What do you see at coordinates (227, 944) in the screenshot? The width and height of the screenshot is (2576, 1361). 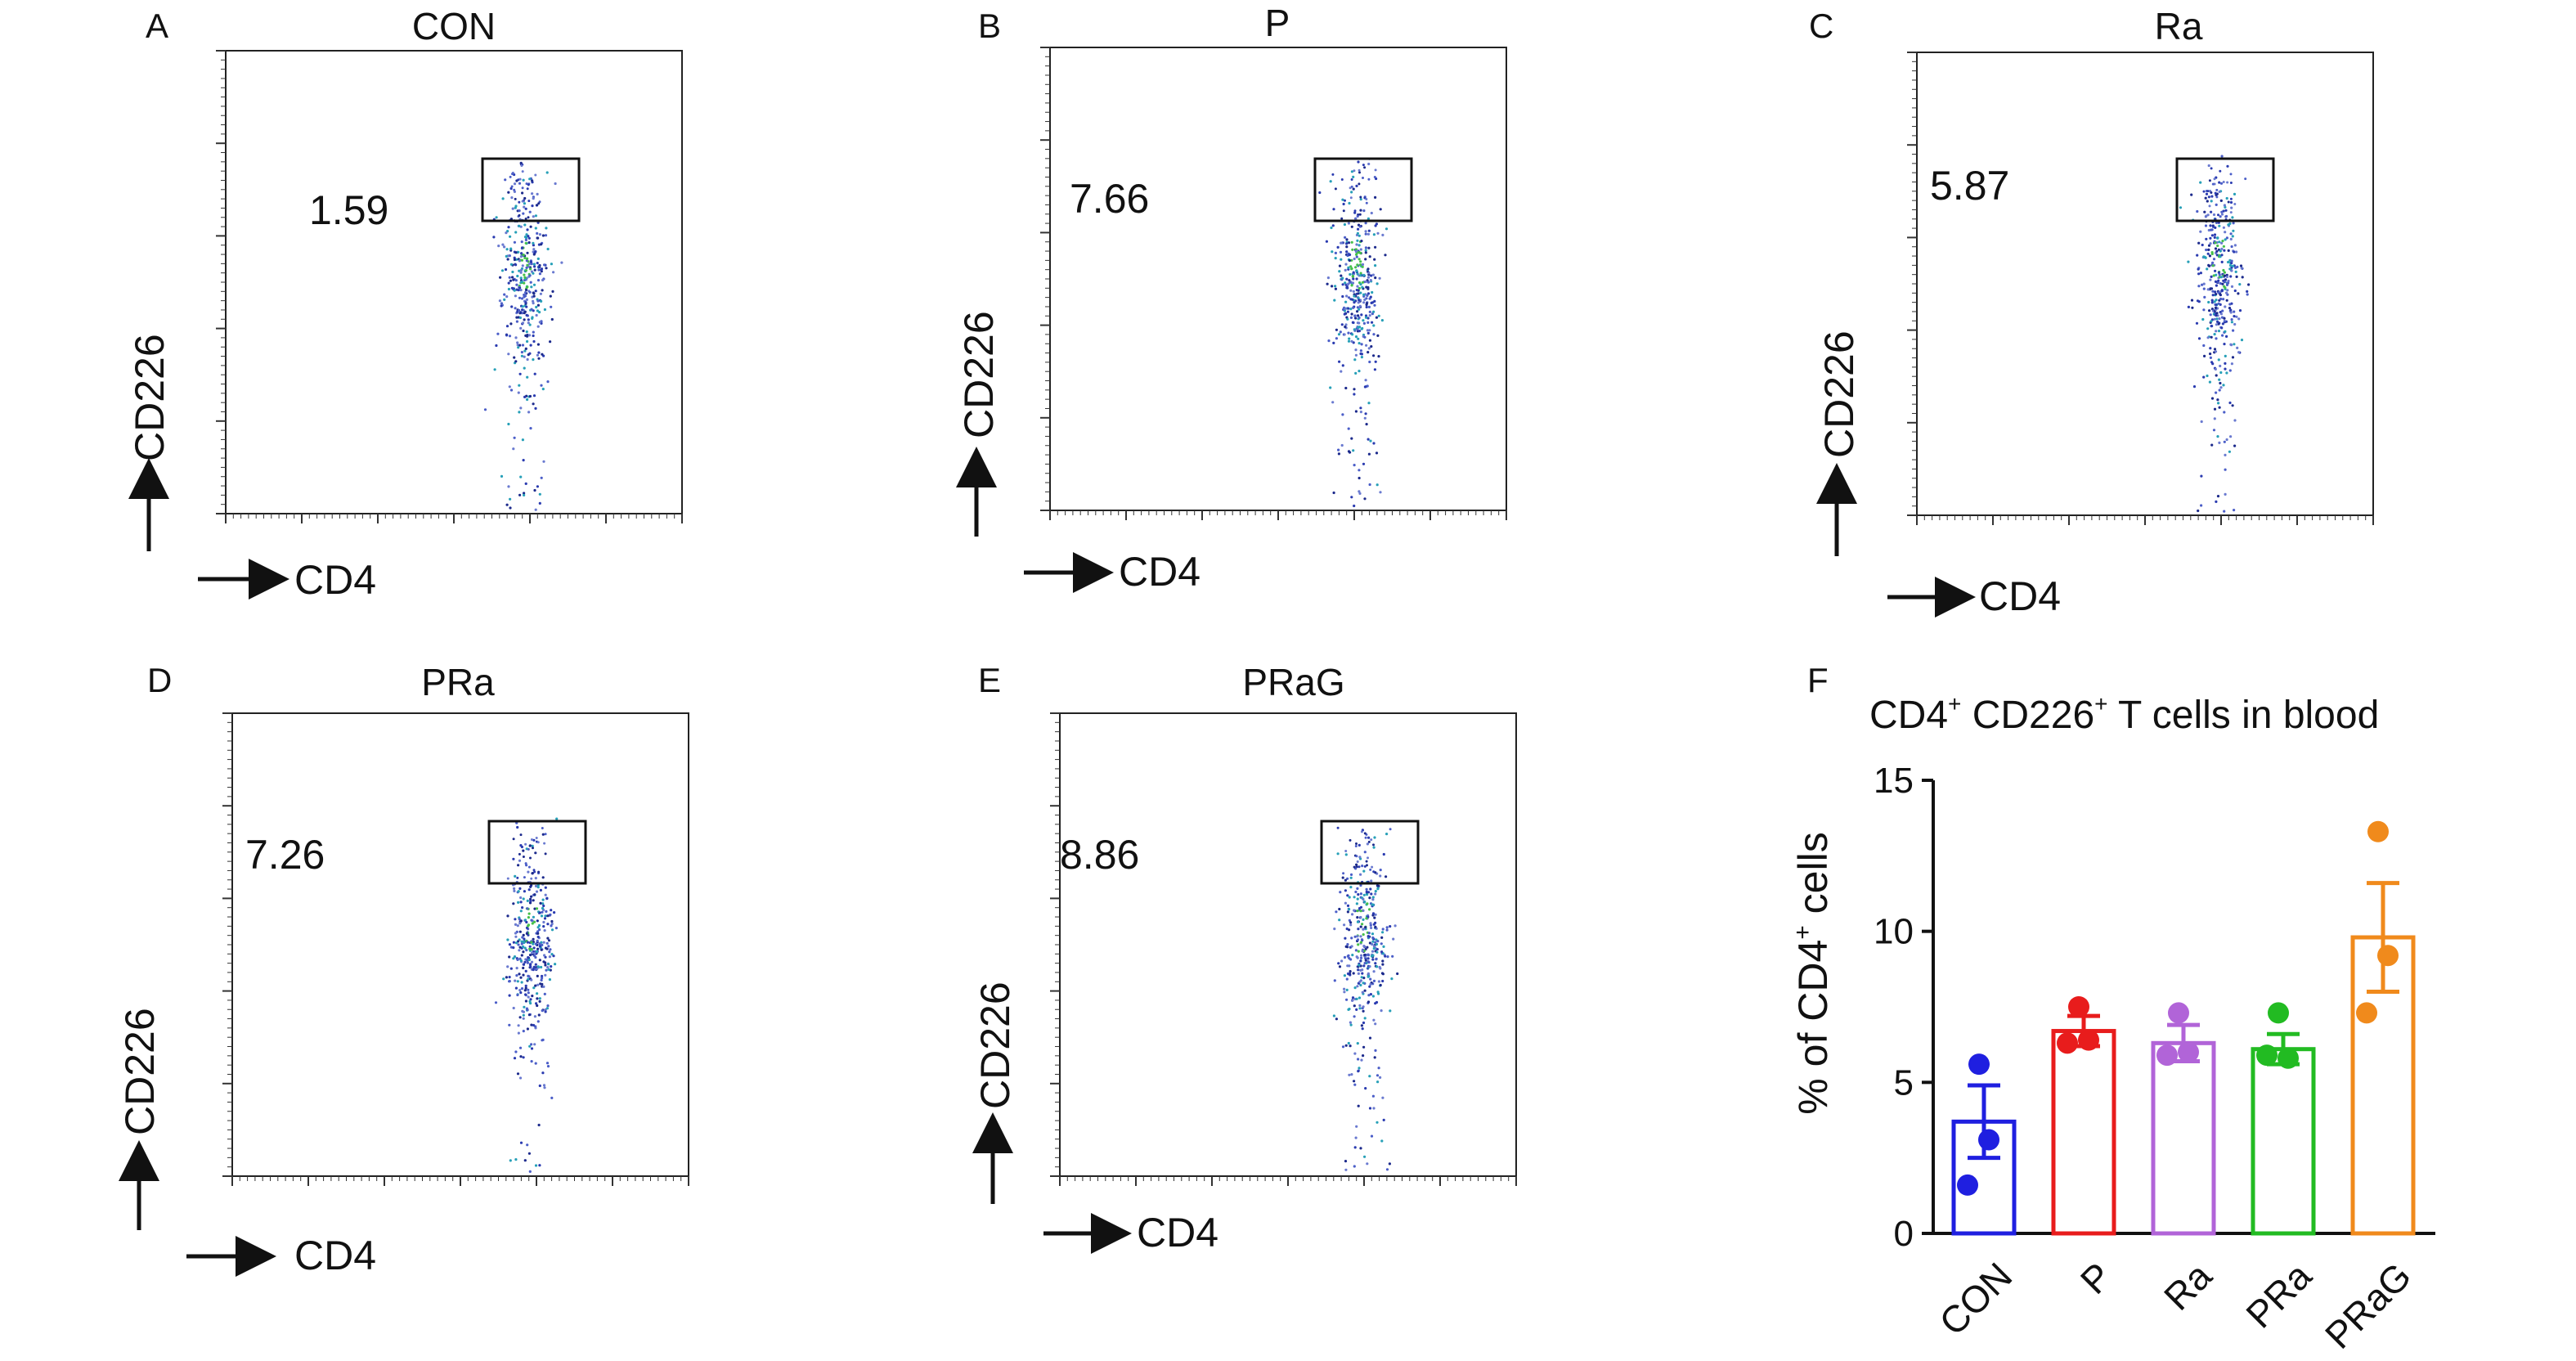 I see `y-ticks` at bounding box center [227, 944].